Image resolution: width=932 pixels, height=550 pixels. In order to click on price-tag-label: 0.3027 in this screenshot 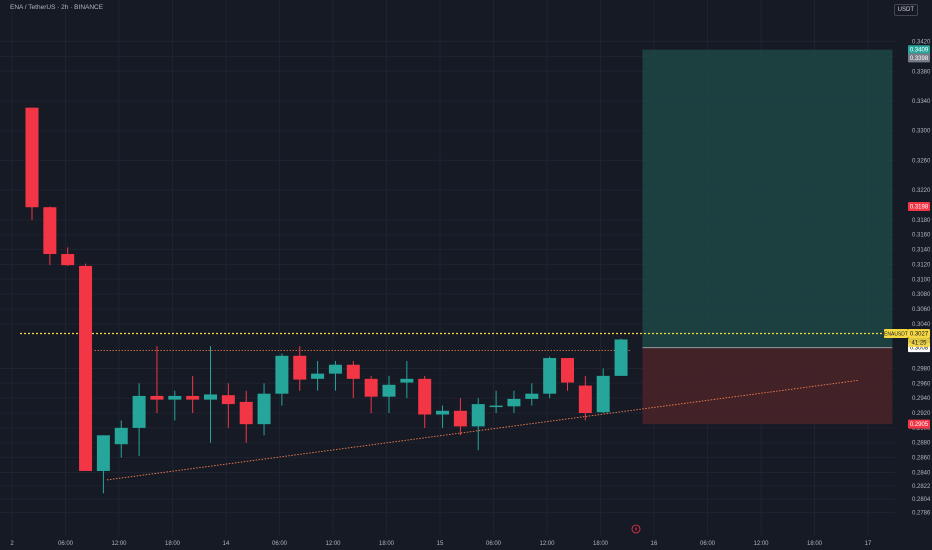, I will do `click(919, 335)`.